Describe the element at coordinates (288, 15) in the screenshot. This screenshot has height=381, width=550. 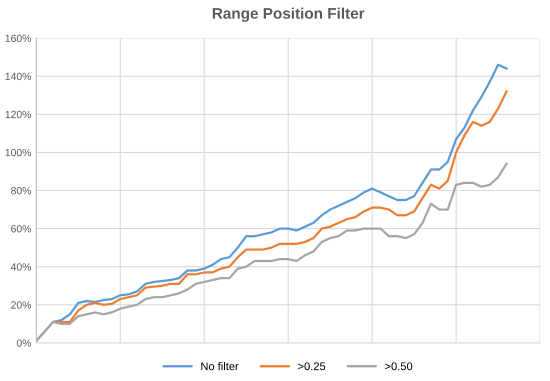
I see `chart-title: Range Position Filter` at that location.